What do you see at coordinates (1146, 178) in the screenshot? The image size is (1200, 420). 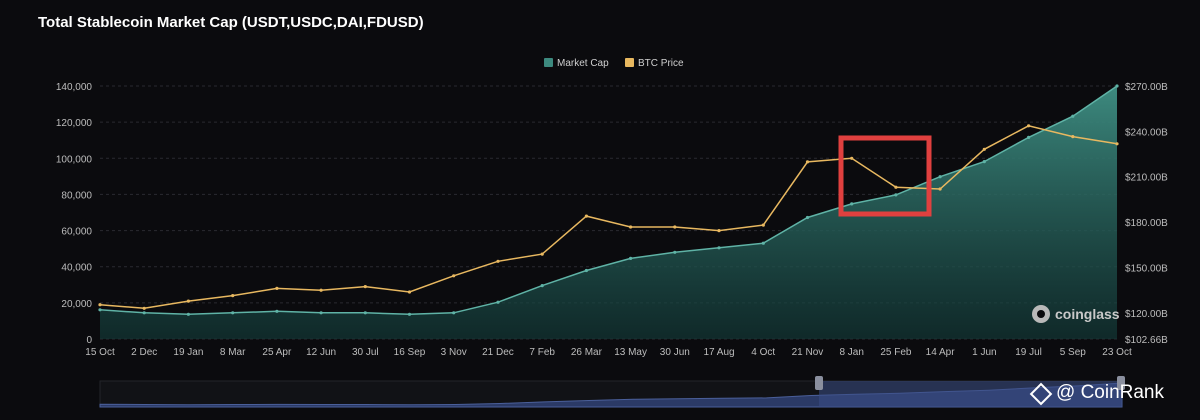 I see `y-right-tick-label: $210.00B` at bounding box center [1146, 178].